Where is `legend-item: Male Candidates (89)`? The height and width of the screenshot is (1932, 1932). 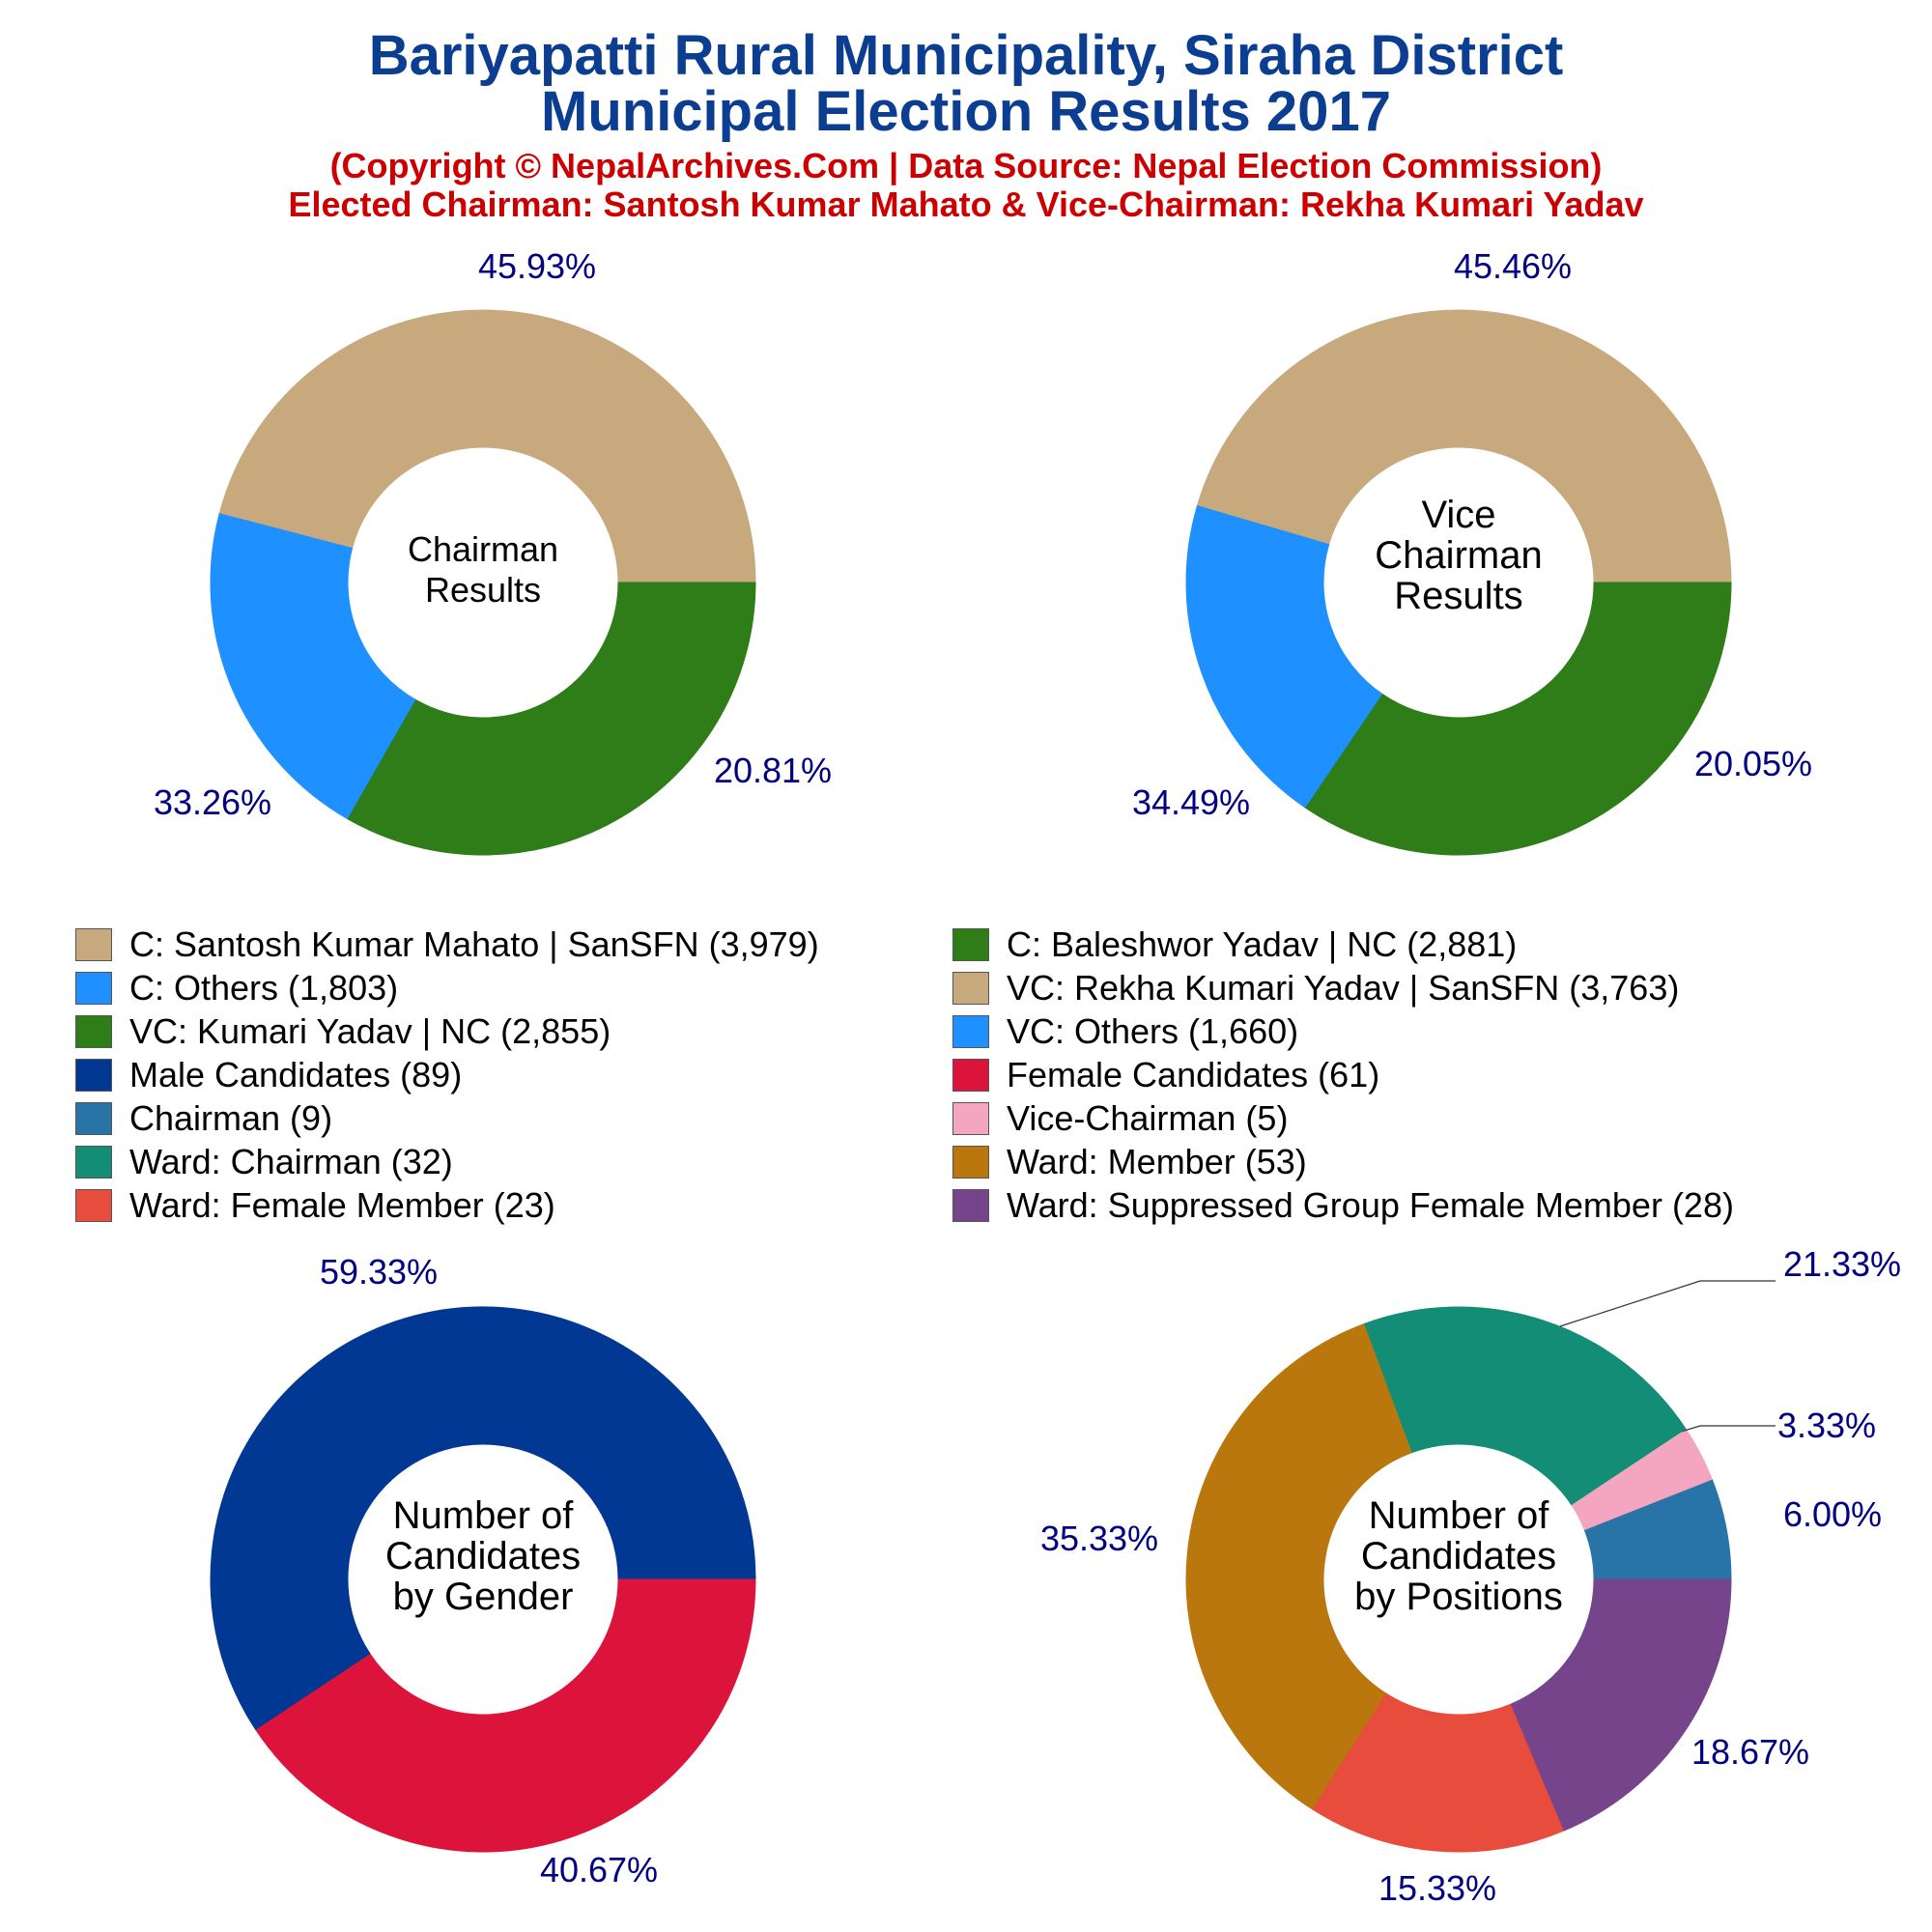
legend-item: Male Candidates (89) is located at coordinates (268, 1075).